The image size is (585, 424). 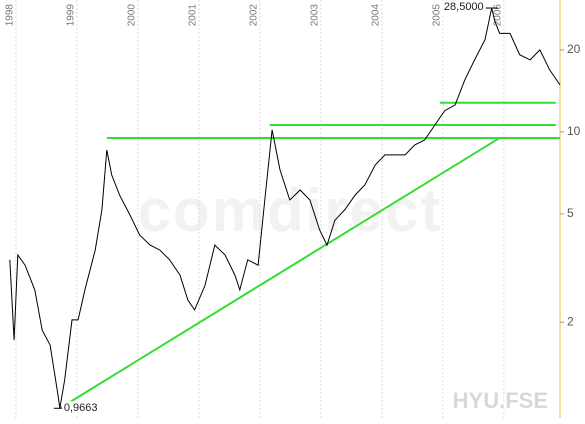 What do you see at coordinates (10, 15) in the screenshot?
I see `x-tick-label: 1998` at bounding box center [10, 15].